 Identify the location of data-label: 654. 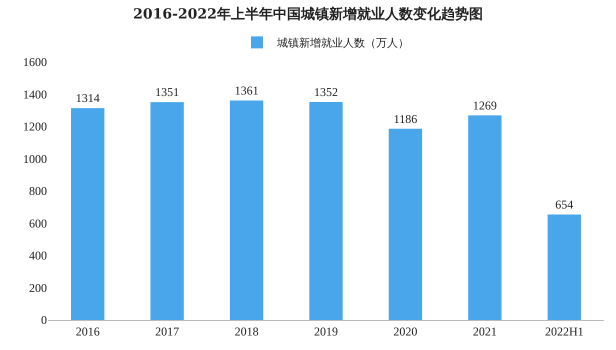
(564, 205).